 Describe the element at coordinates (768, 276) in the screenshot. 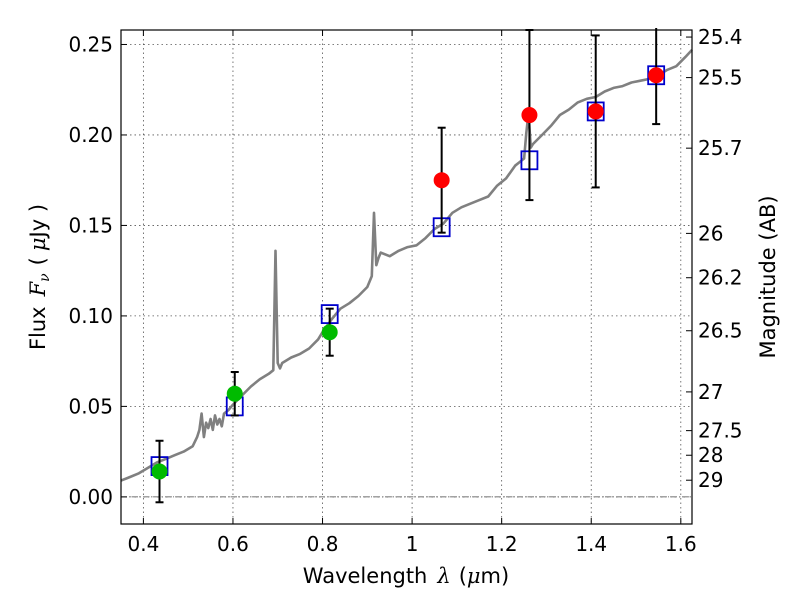

I see `y2-axis-label: Magnitude (AB)` at that location.